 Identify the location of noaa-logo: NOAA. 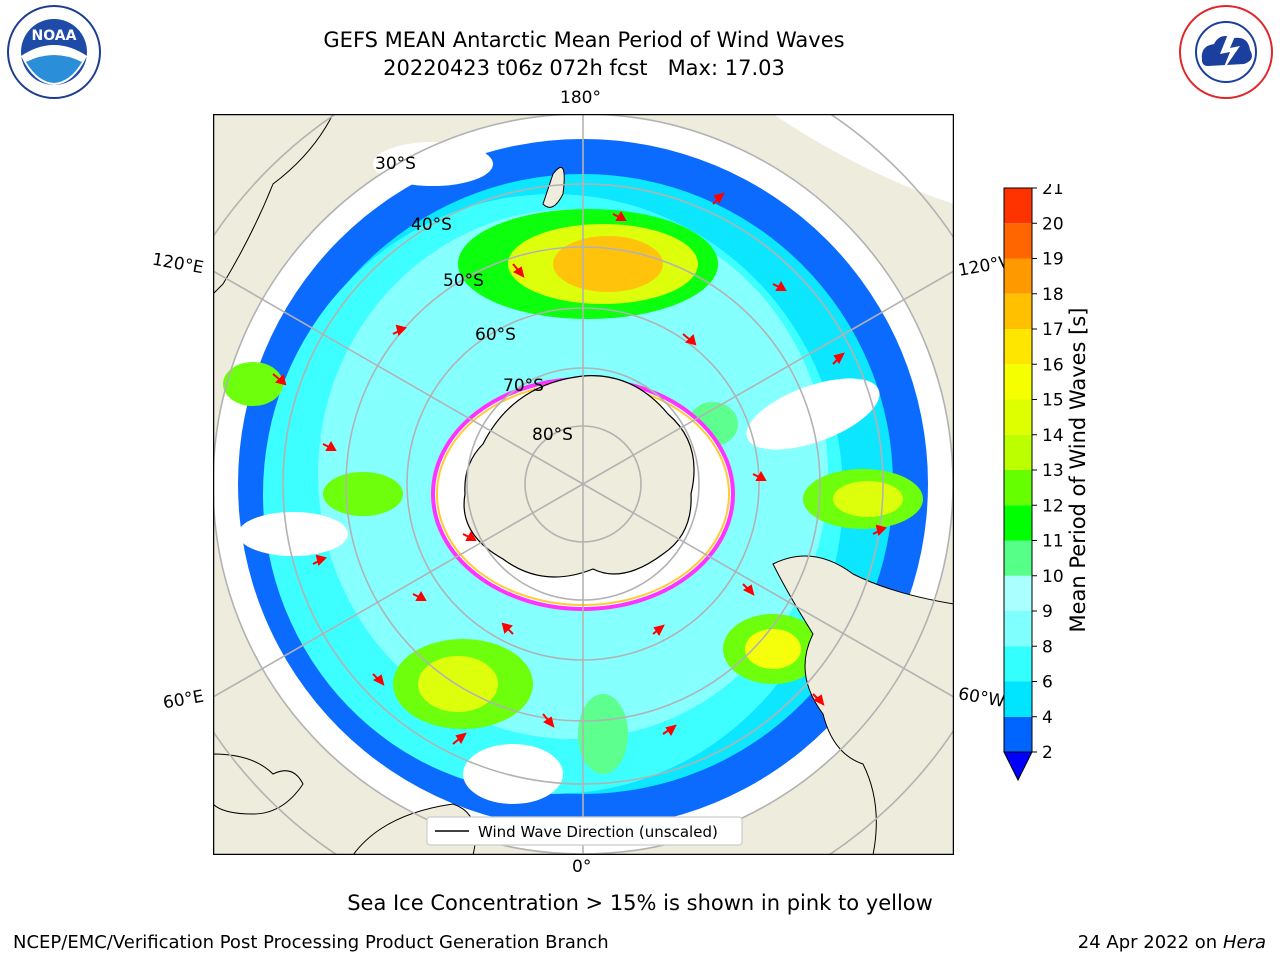
(54, 52).